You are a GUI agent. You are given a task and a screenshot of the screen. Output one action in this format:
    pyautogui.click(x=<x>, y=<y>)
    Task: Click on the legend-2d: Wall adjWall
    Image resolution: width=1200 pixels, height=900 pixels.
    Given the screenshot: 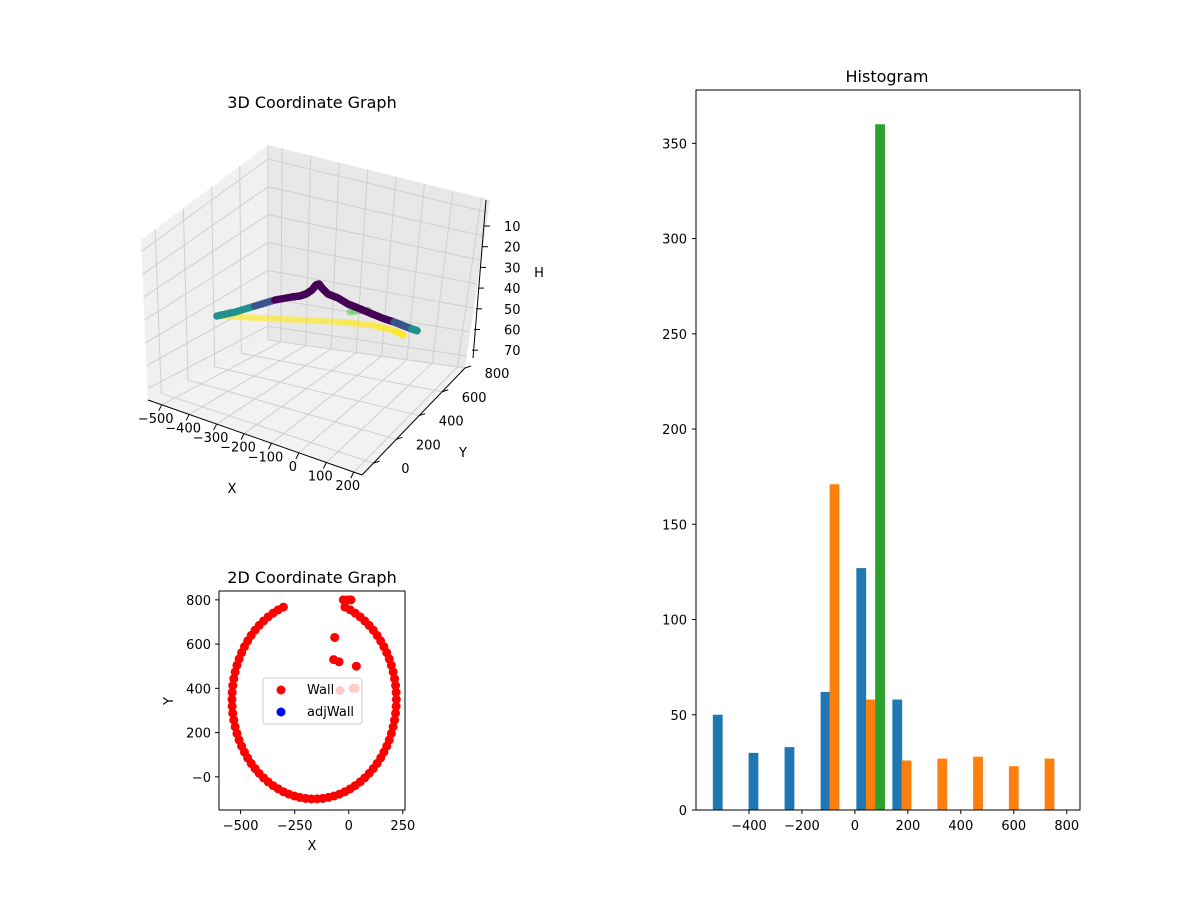 What is the action you would take?
    pyautogui.click(x=312, y=701)
    